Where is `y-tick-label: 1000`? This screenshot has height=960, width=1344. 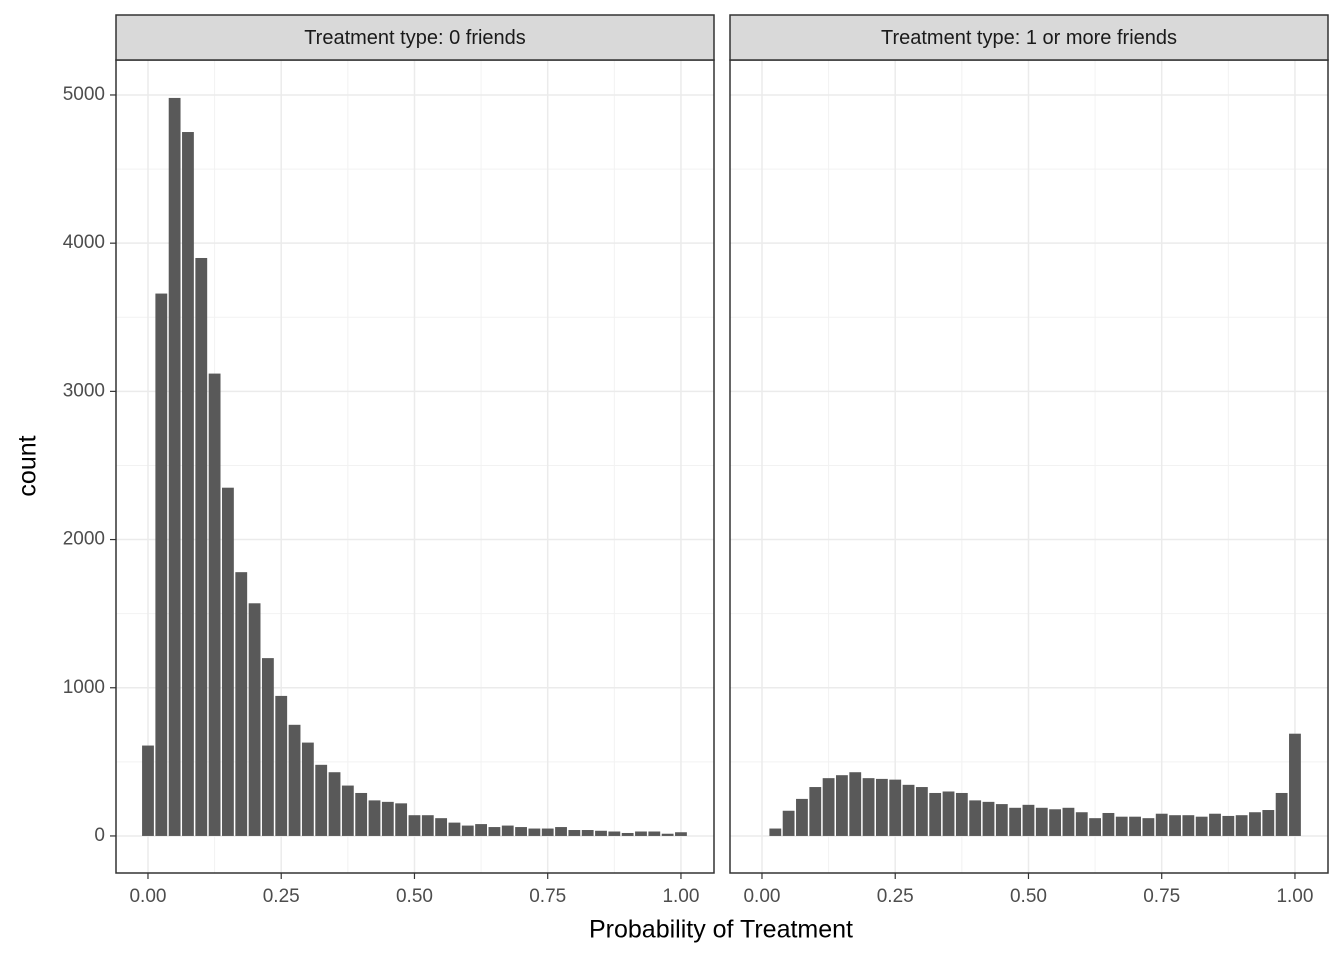
y-tick-label: 1000 is located at coordinates (84, 687).